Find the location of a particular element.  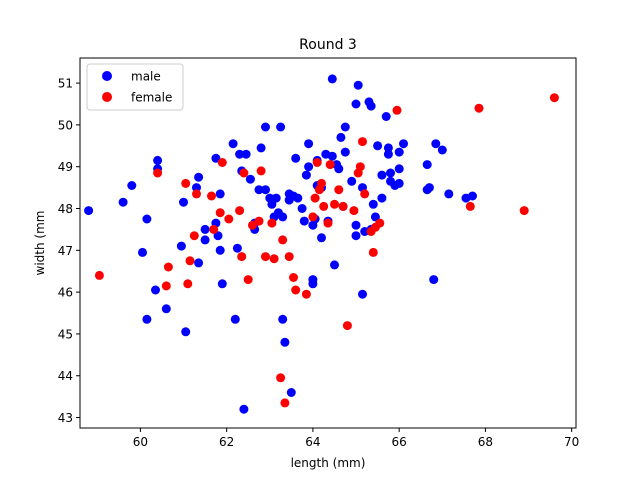

x-tick-label: 60 is located at coordinates (140, 442).